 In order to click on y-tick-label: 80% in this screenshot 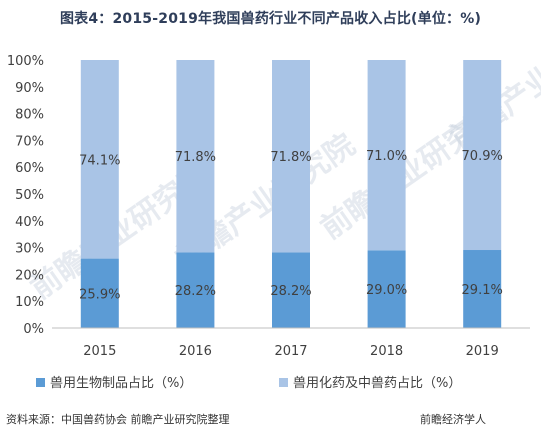, I will do `click(29, 115)`.